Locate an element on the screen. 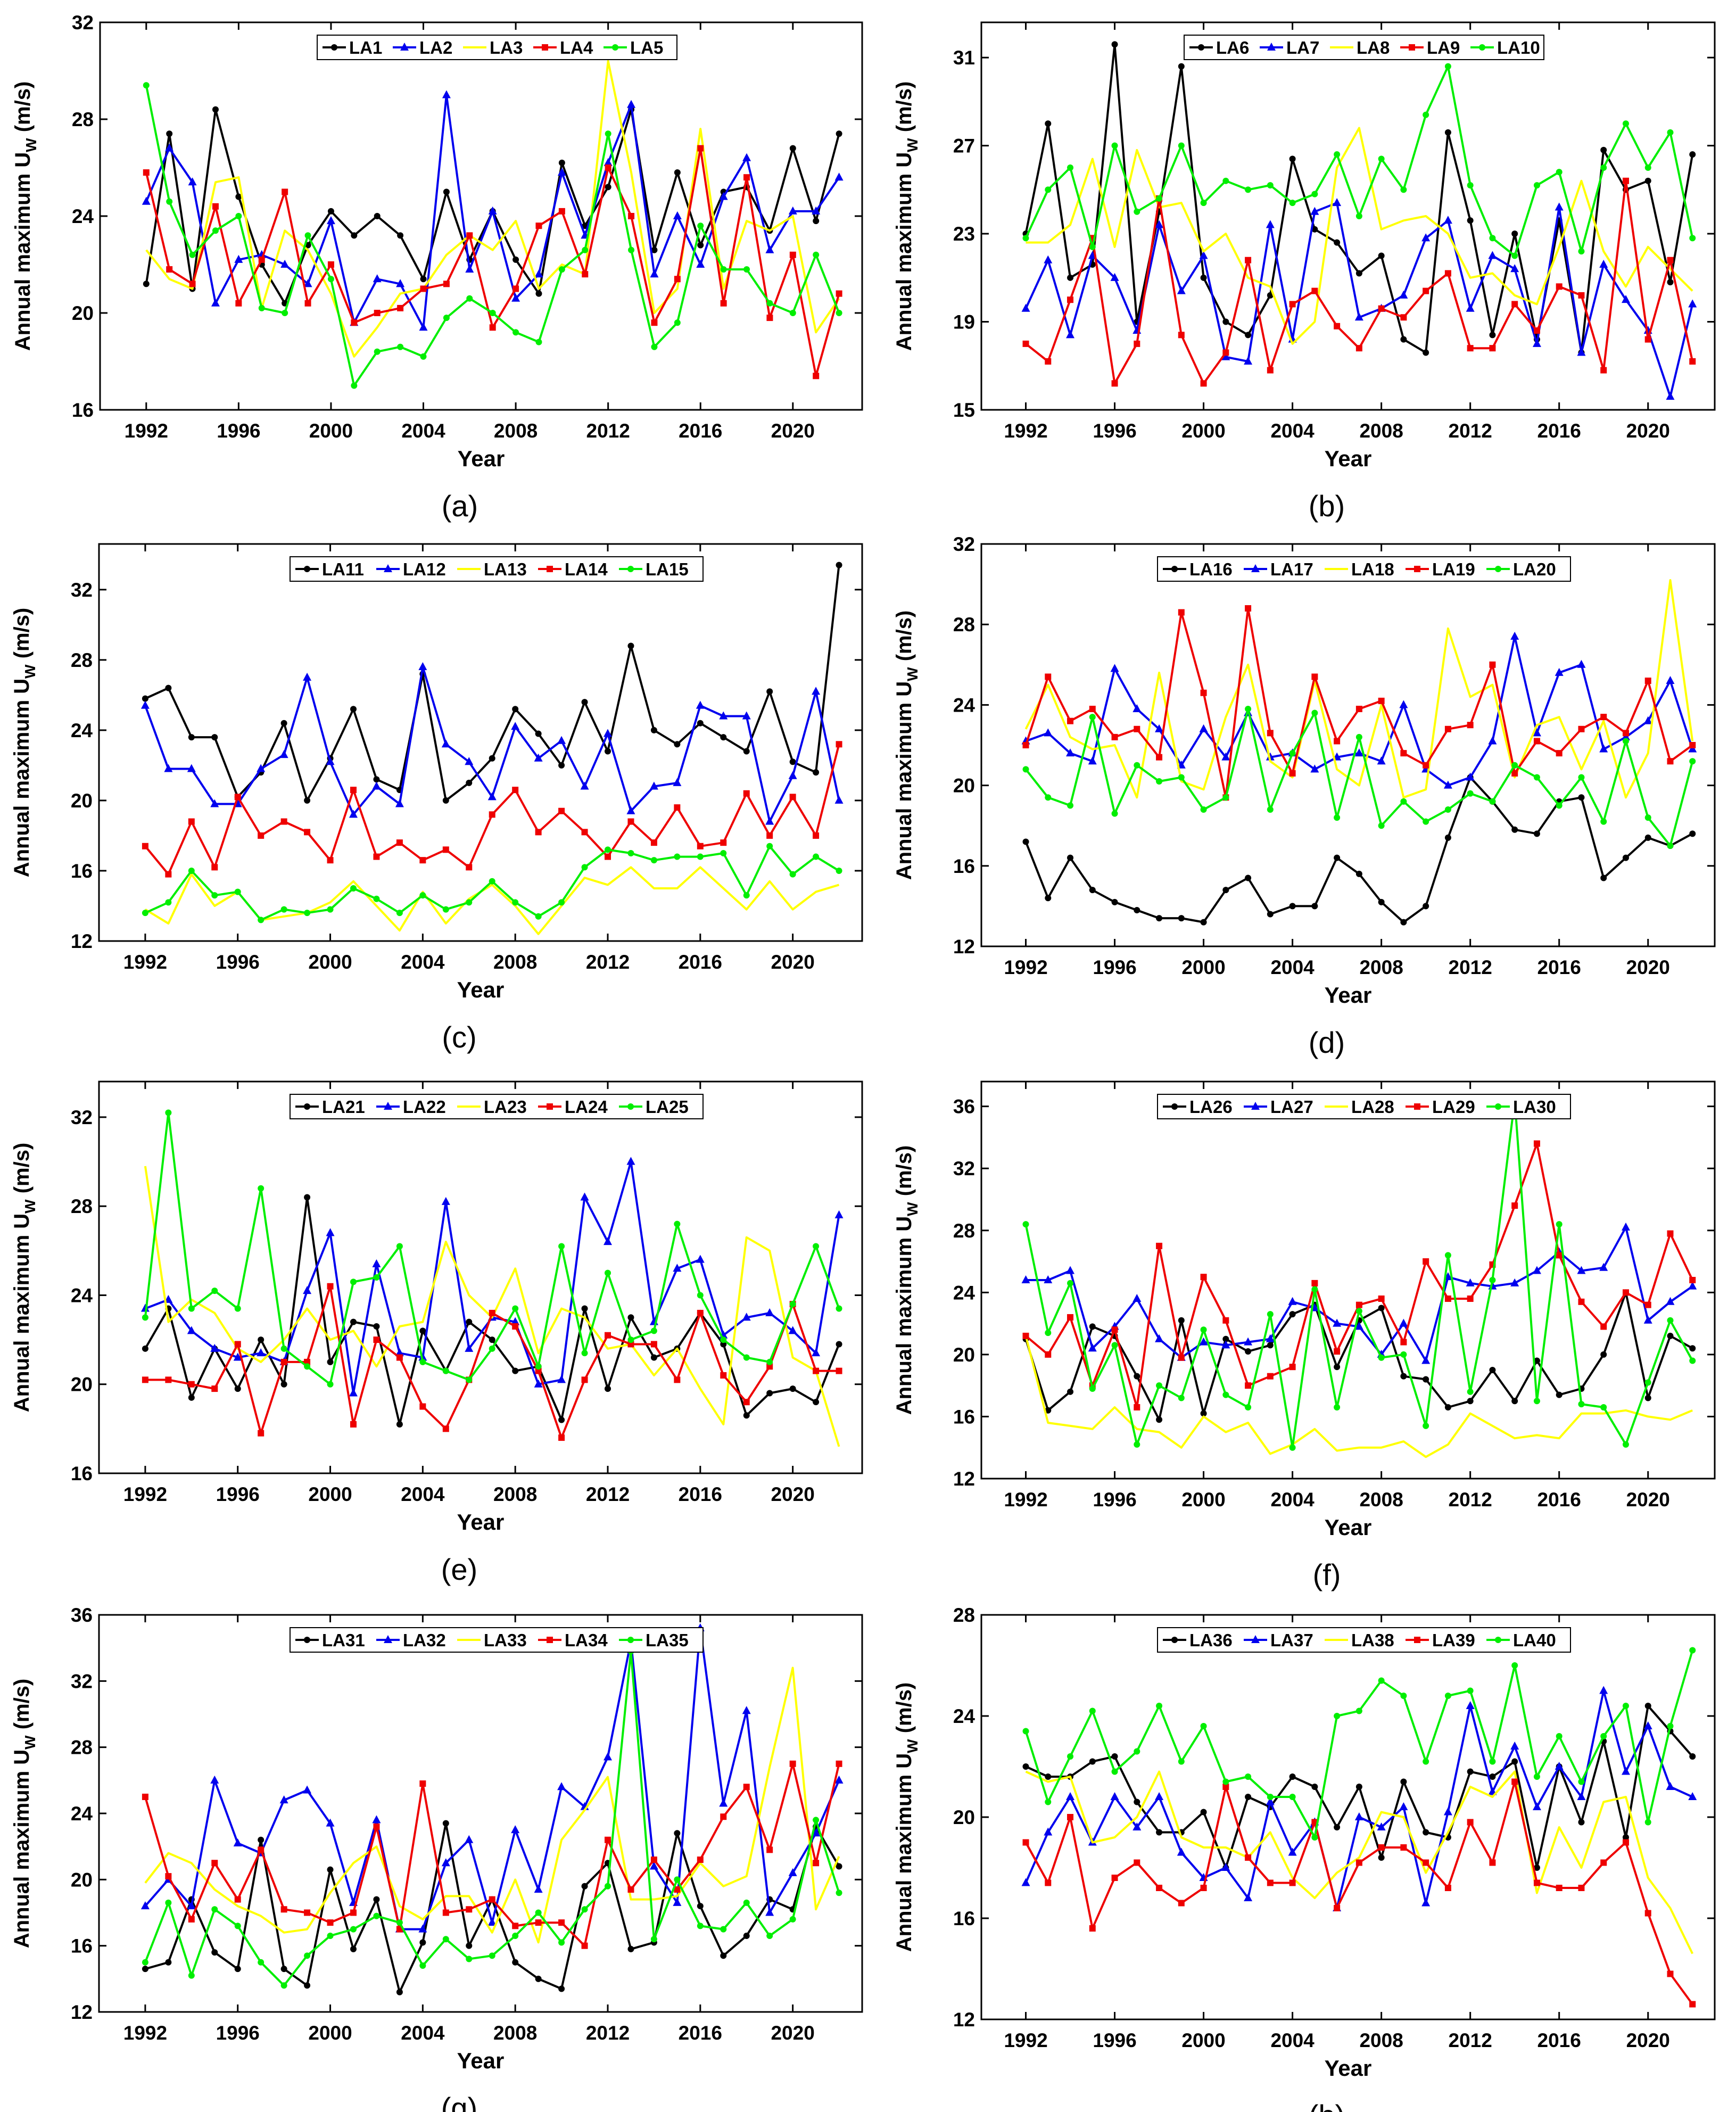 Image resolution: width=1736 pixels, height=2112 pixels. data-point-LA20 is located at coordinates (1270, 809).